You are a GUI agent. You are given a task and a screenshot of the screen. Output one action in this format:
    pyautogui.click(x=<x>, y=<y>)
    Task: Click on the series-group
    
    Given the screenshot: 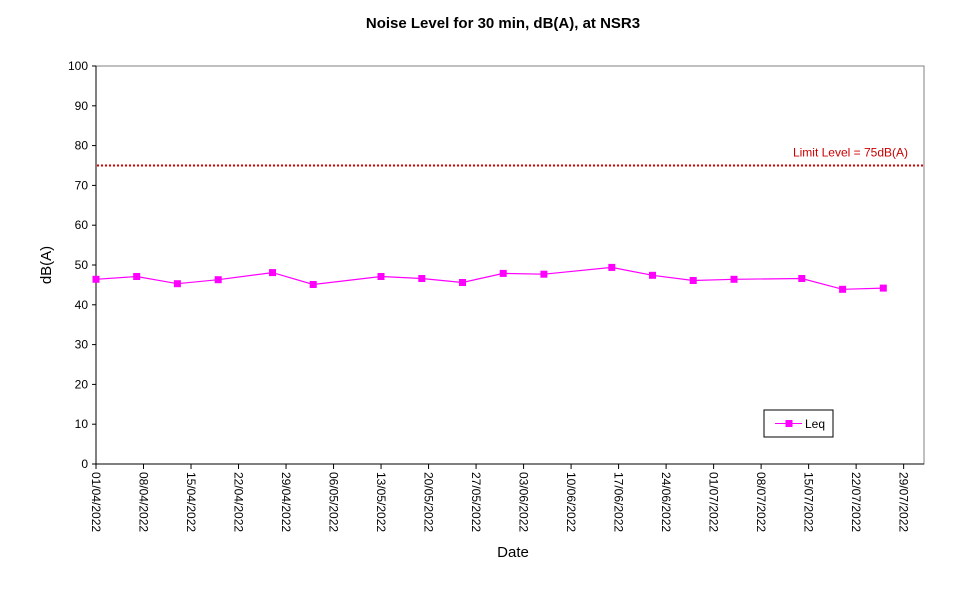 What is the action you would take?
    pyautogui.click(x=489, y=278)
    